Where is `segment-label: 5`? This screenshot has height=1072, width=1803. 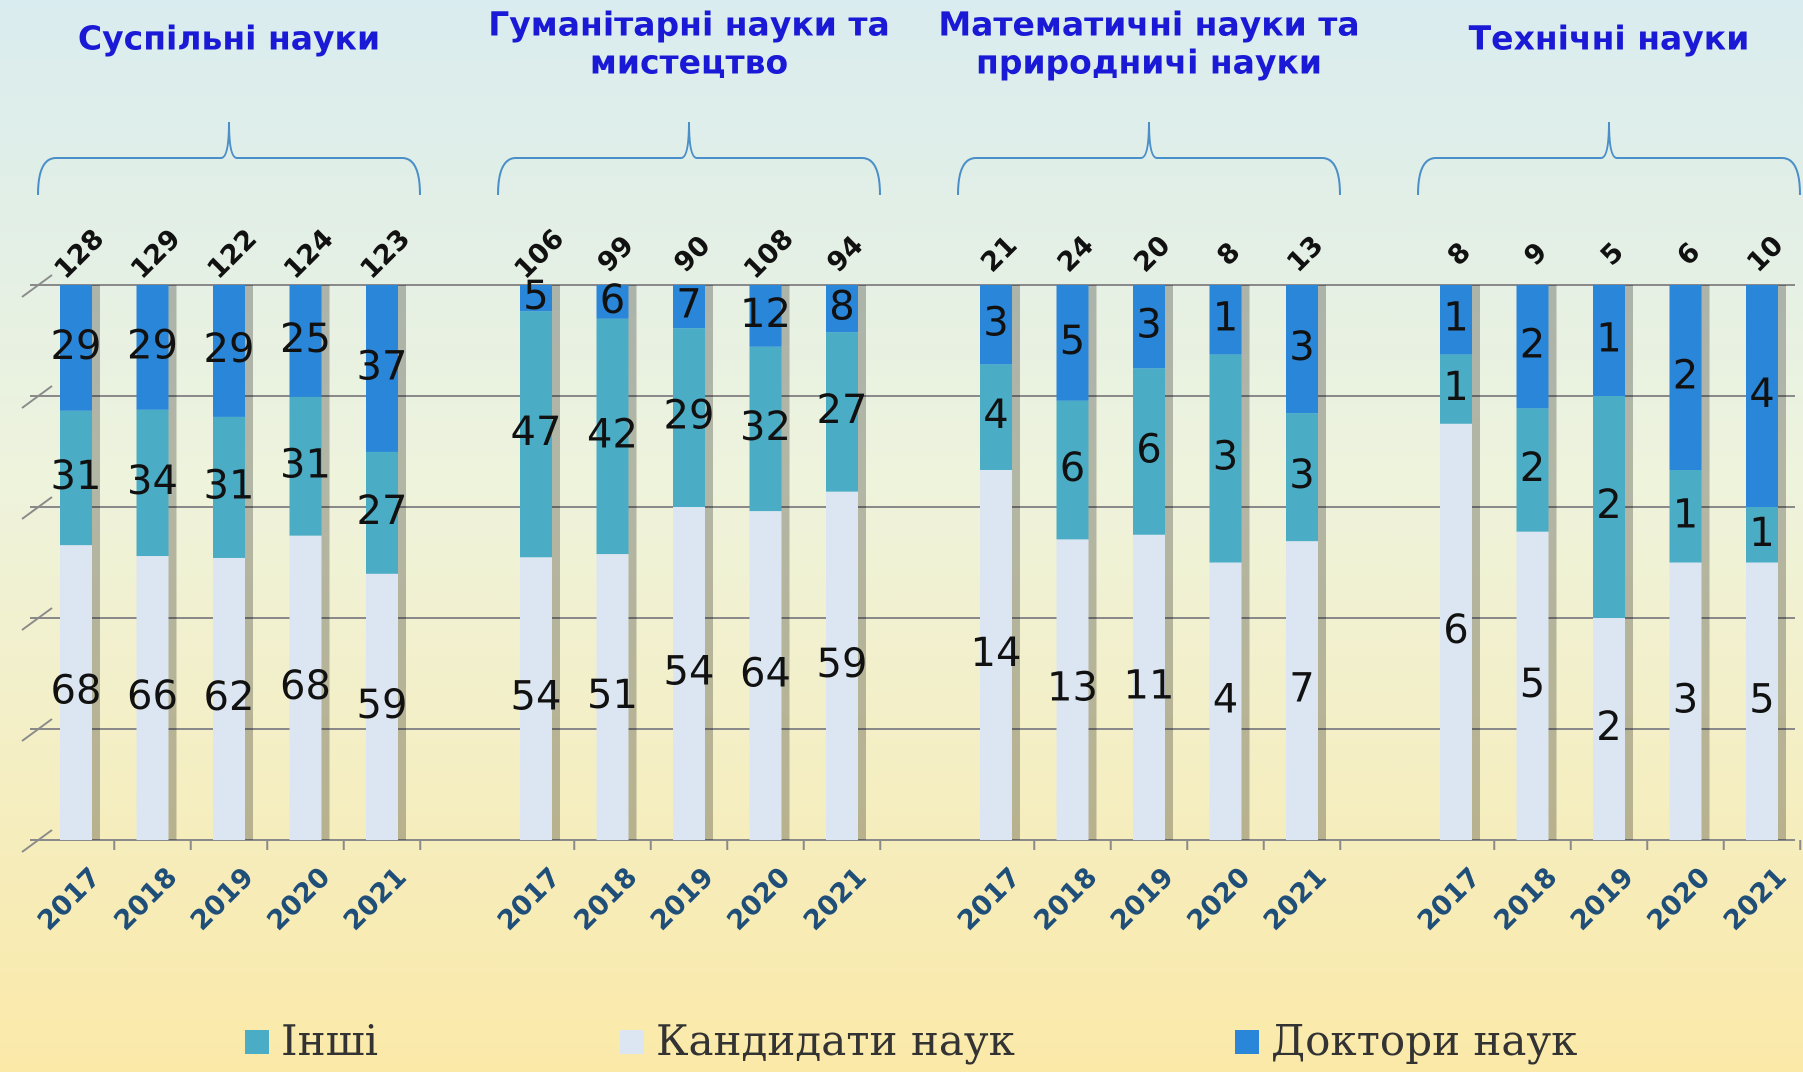
segment-label: 5 is located at coordinates (1761, 699).